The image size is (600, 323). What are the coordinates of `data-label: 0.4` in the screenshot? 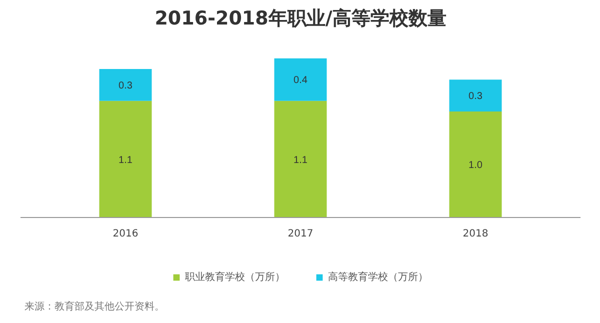 It's located at (301, 80).